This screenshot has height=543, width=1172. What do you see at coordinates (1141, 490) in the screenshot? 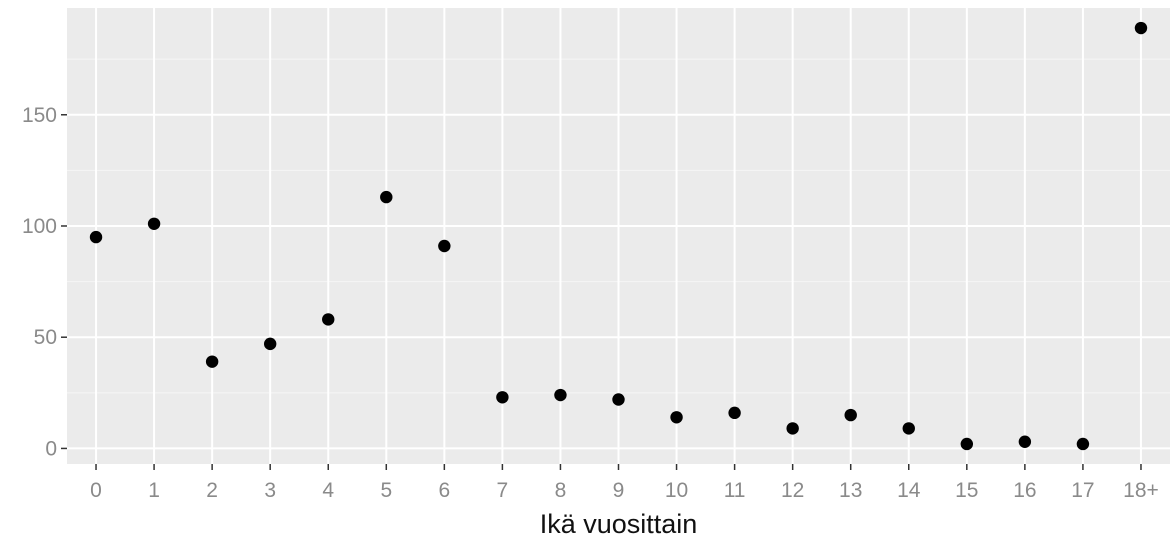
I see `x-tick-label: 18+` at bounding box center [1141, 490].